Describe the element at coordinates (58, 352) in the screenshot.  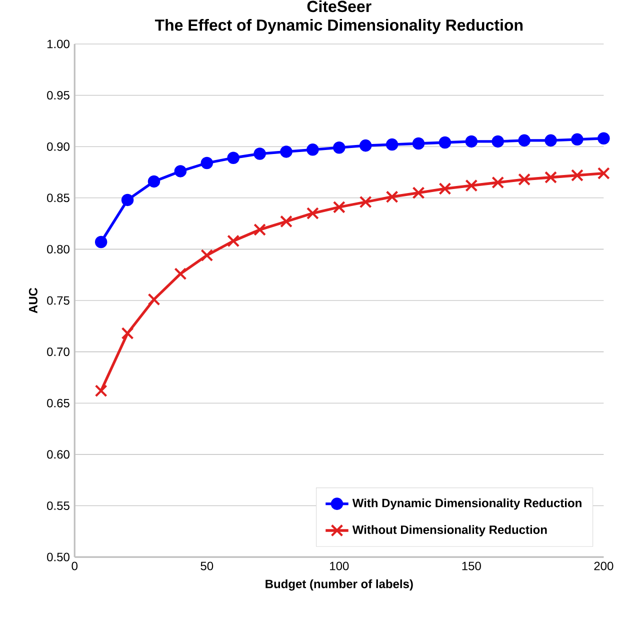
I see `y-tick-label: 0.70` at that location.